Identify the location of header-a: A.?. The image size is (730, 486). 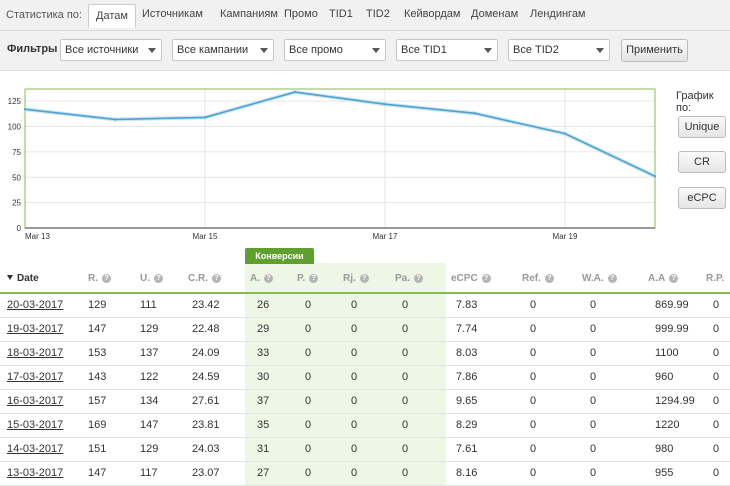
(261, 278).